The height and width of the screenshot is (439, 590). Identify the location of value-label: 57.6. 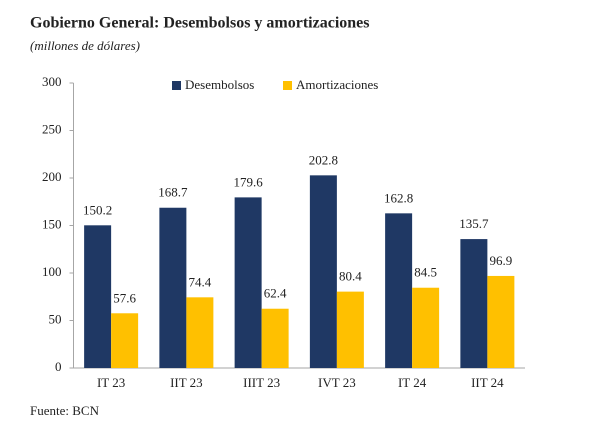
(124, 297).